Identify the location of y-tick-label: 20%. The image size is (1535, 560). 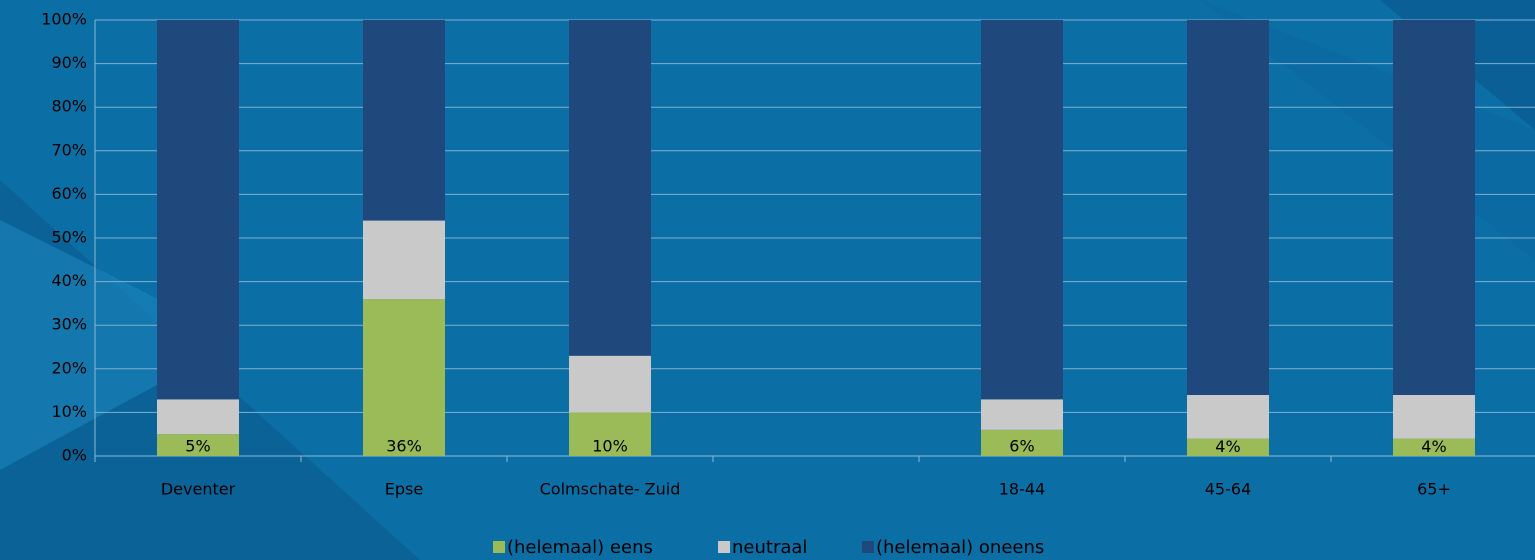
(69, 367).